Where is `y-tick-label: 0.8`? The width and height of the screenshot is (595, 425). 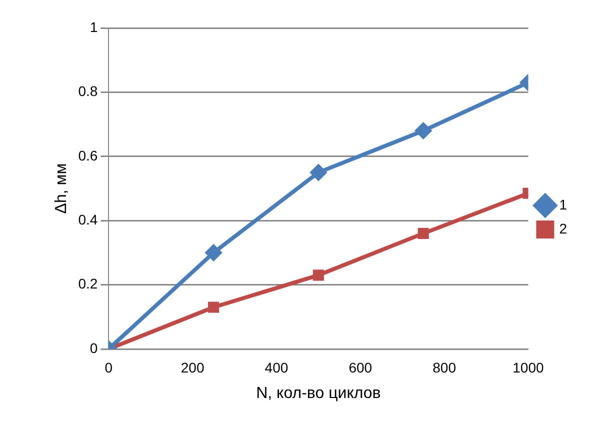 y-tick-label: 0.8 is located at coordinates (88, 91).